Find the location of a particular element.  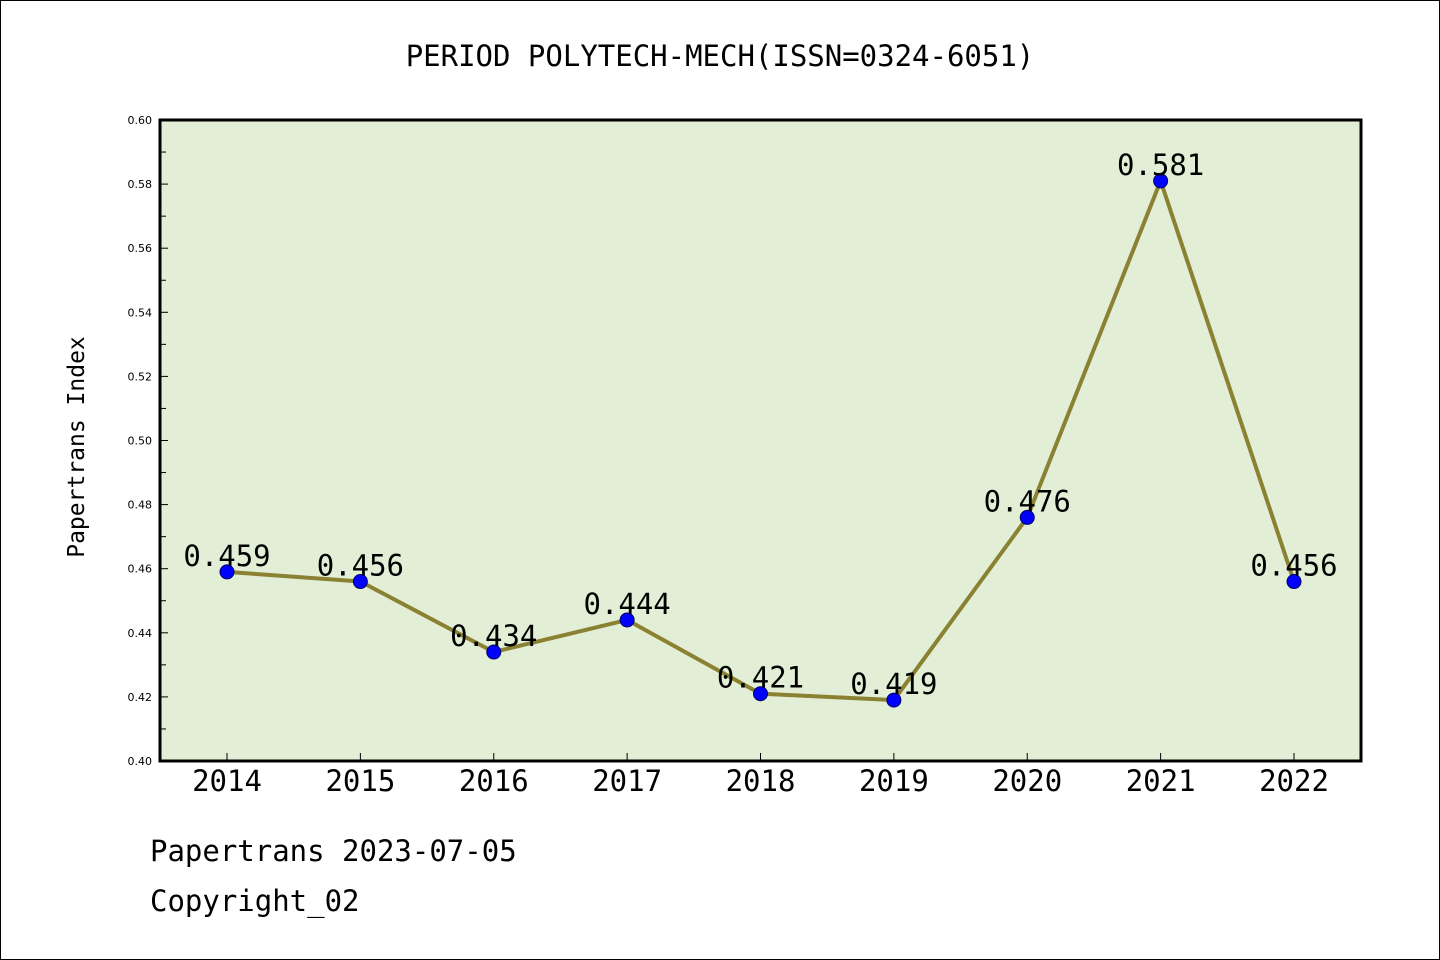

x-tick-label: 2017 is located at coordinates (627, 781).